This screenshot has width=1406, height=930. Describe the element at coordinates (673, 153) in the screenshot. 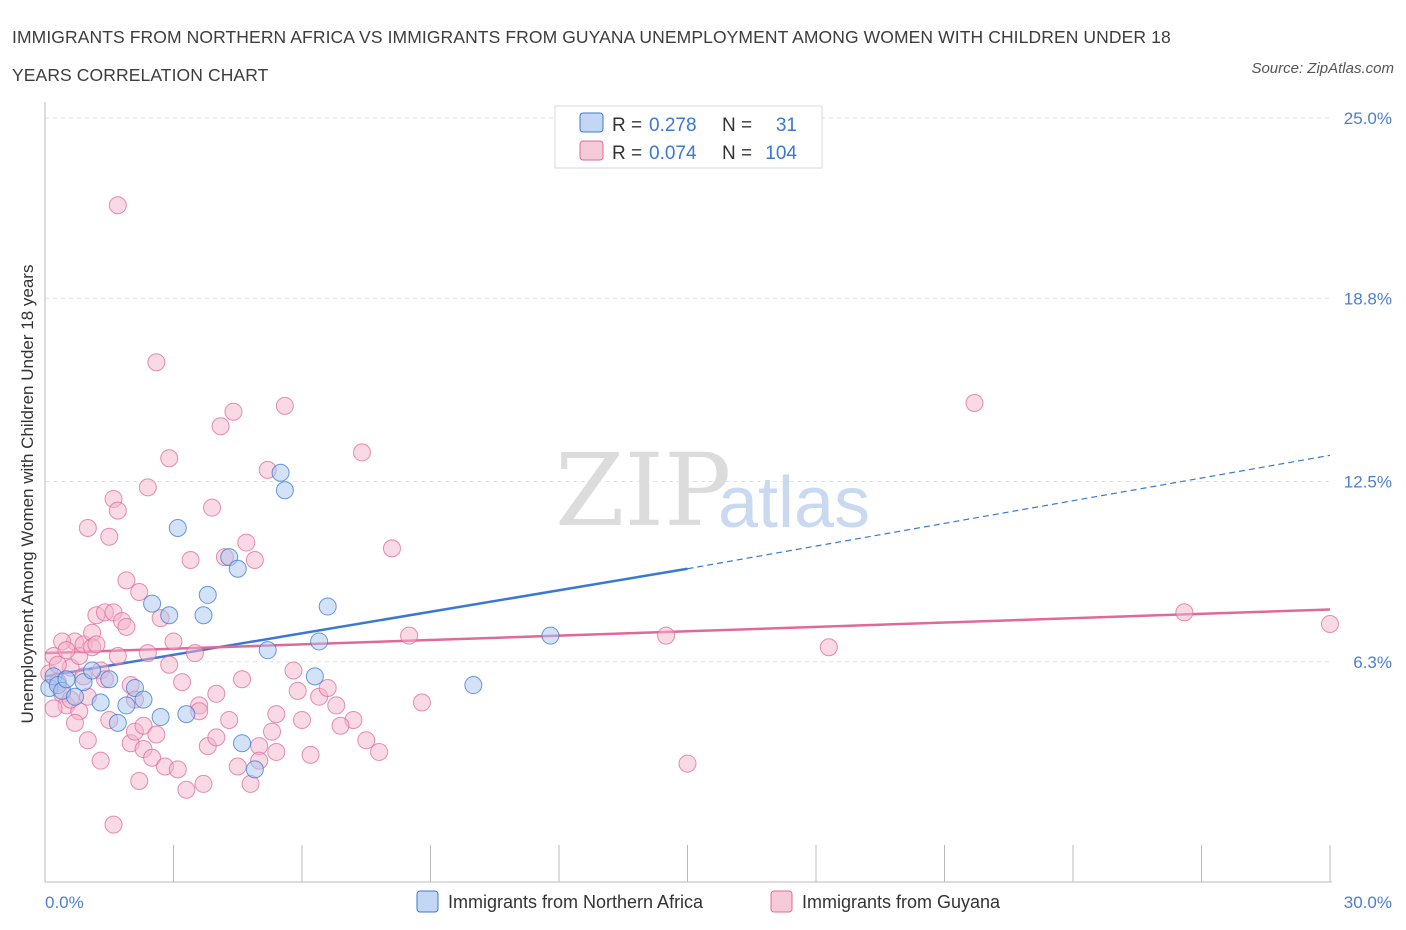

I see `legend-r-value-2: 0.074` at that location.